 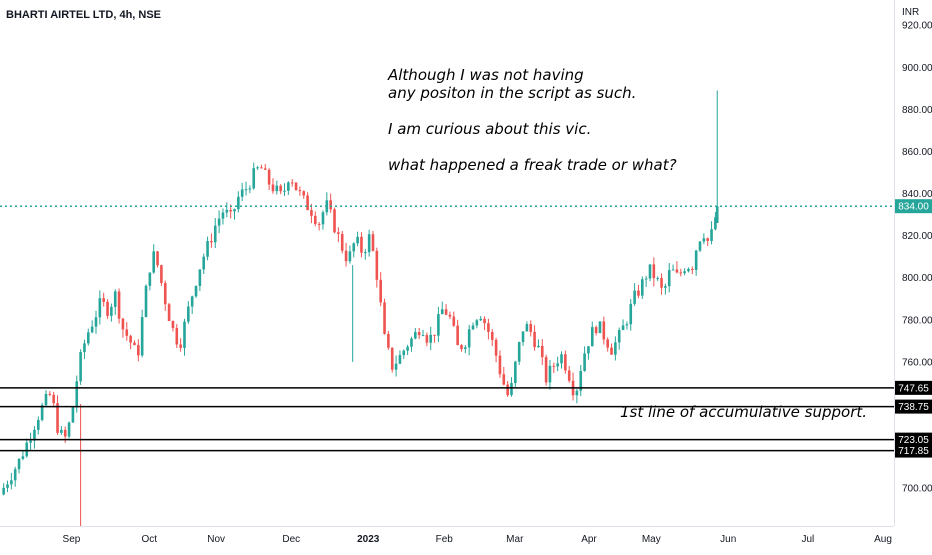 What do you see at coordinates (917, 489) in the screenshot?
I see `y-tick-label: 700.00` at bounding box center [917, 489].